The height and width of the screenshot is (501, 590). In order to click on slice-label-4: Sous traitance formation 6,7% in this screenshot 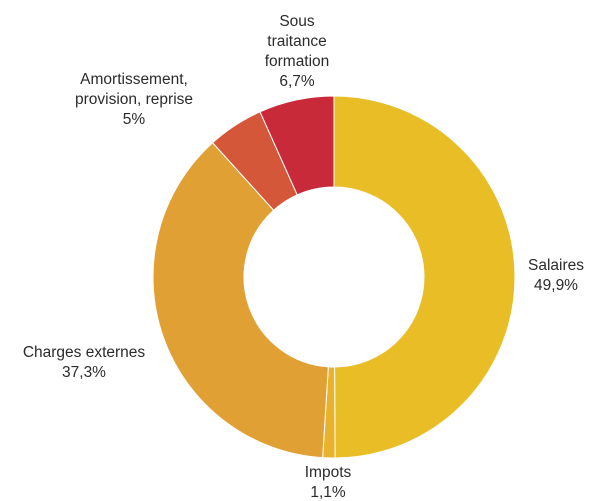, I will do `click(297, 51)`.